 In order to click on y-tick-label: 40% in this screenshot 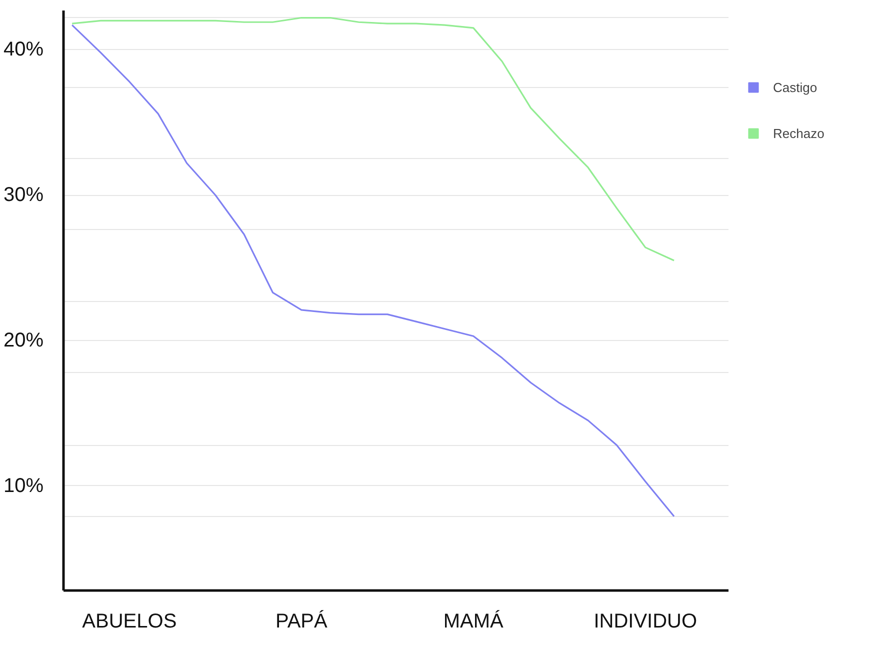, I will do `click(23, 49)`.